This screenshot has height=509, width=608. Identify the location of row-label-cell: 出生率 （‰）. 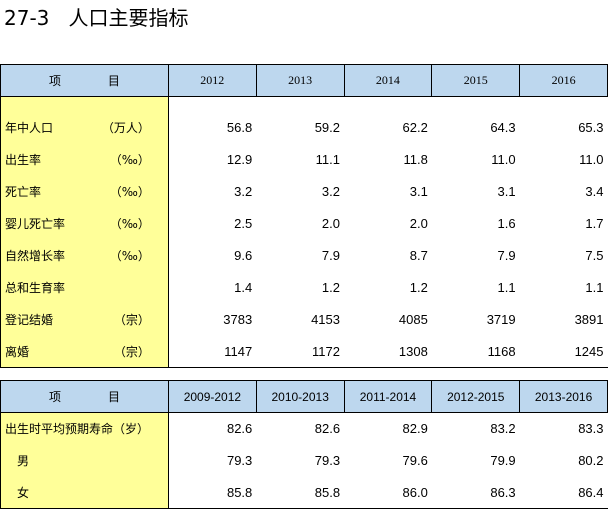
(84, 159).